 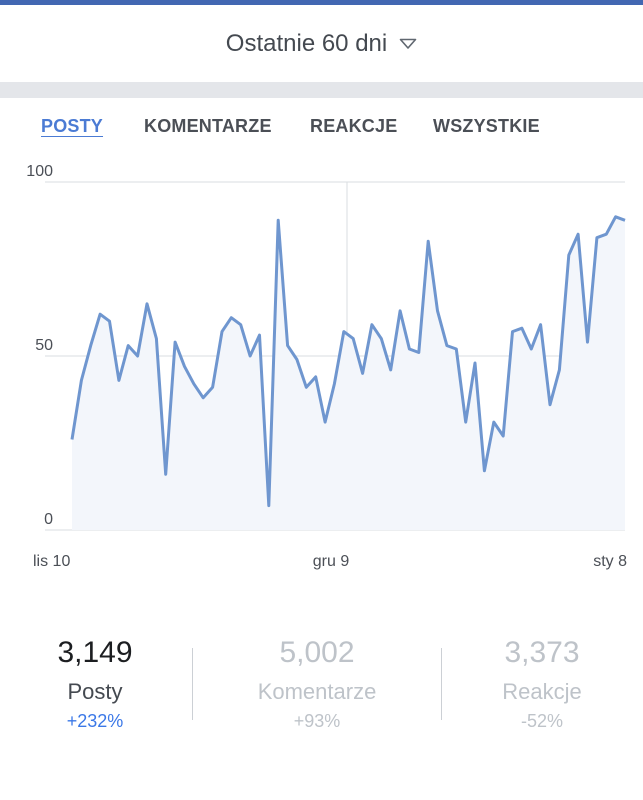 What do you see at coordinates (610, 561) in the screenshot?
I see `x-tick-label: sty 8` at bounding box center [610, 561].